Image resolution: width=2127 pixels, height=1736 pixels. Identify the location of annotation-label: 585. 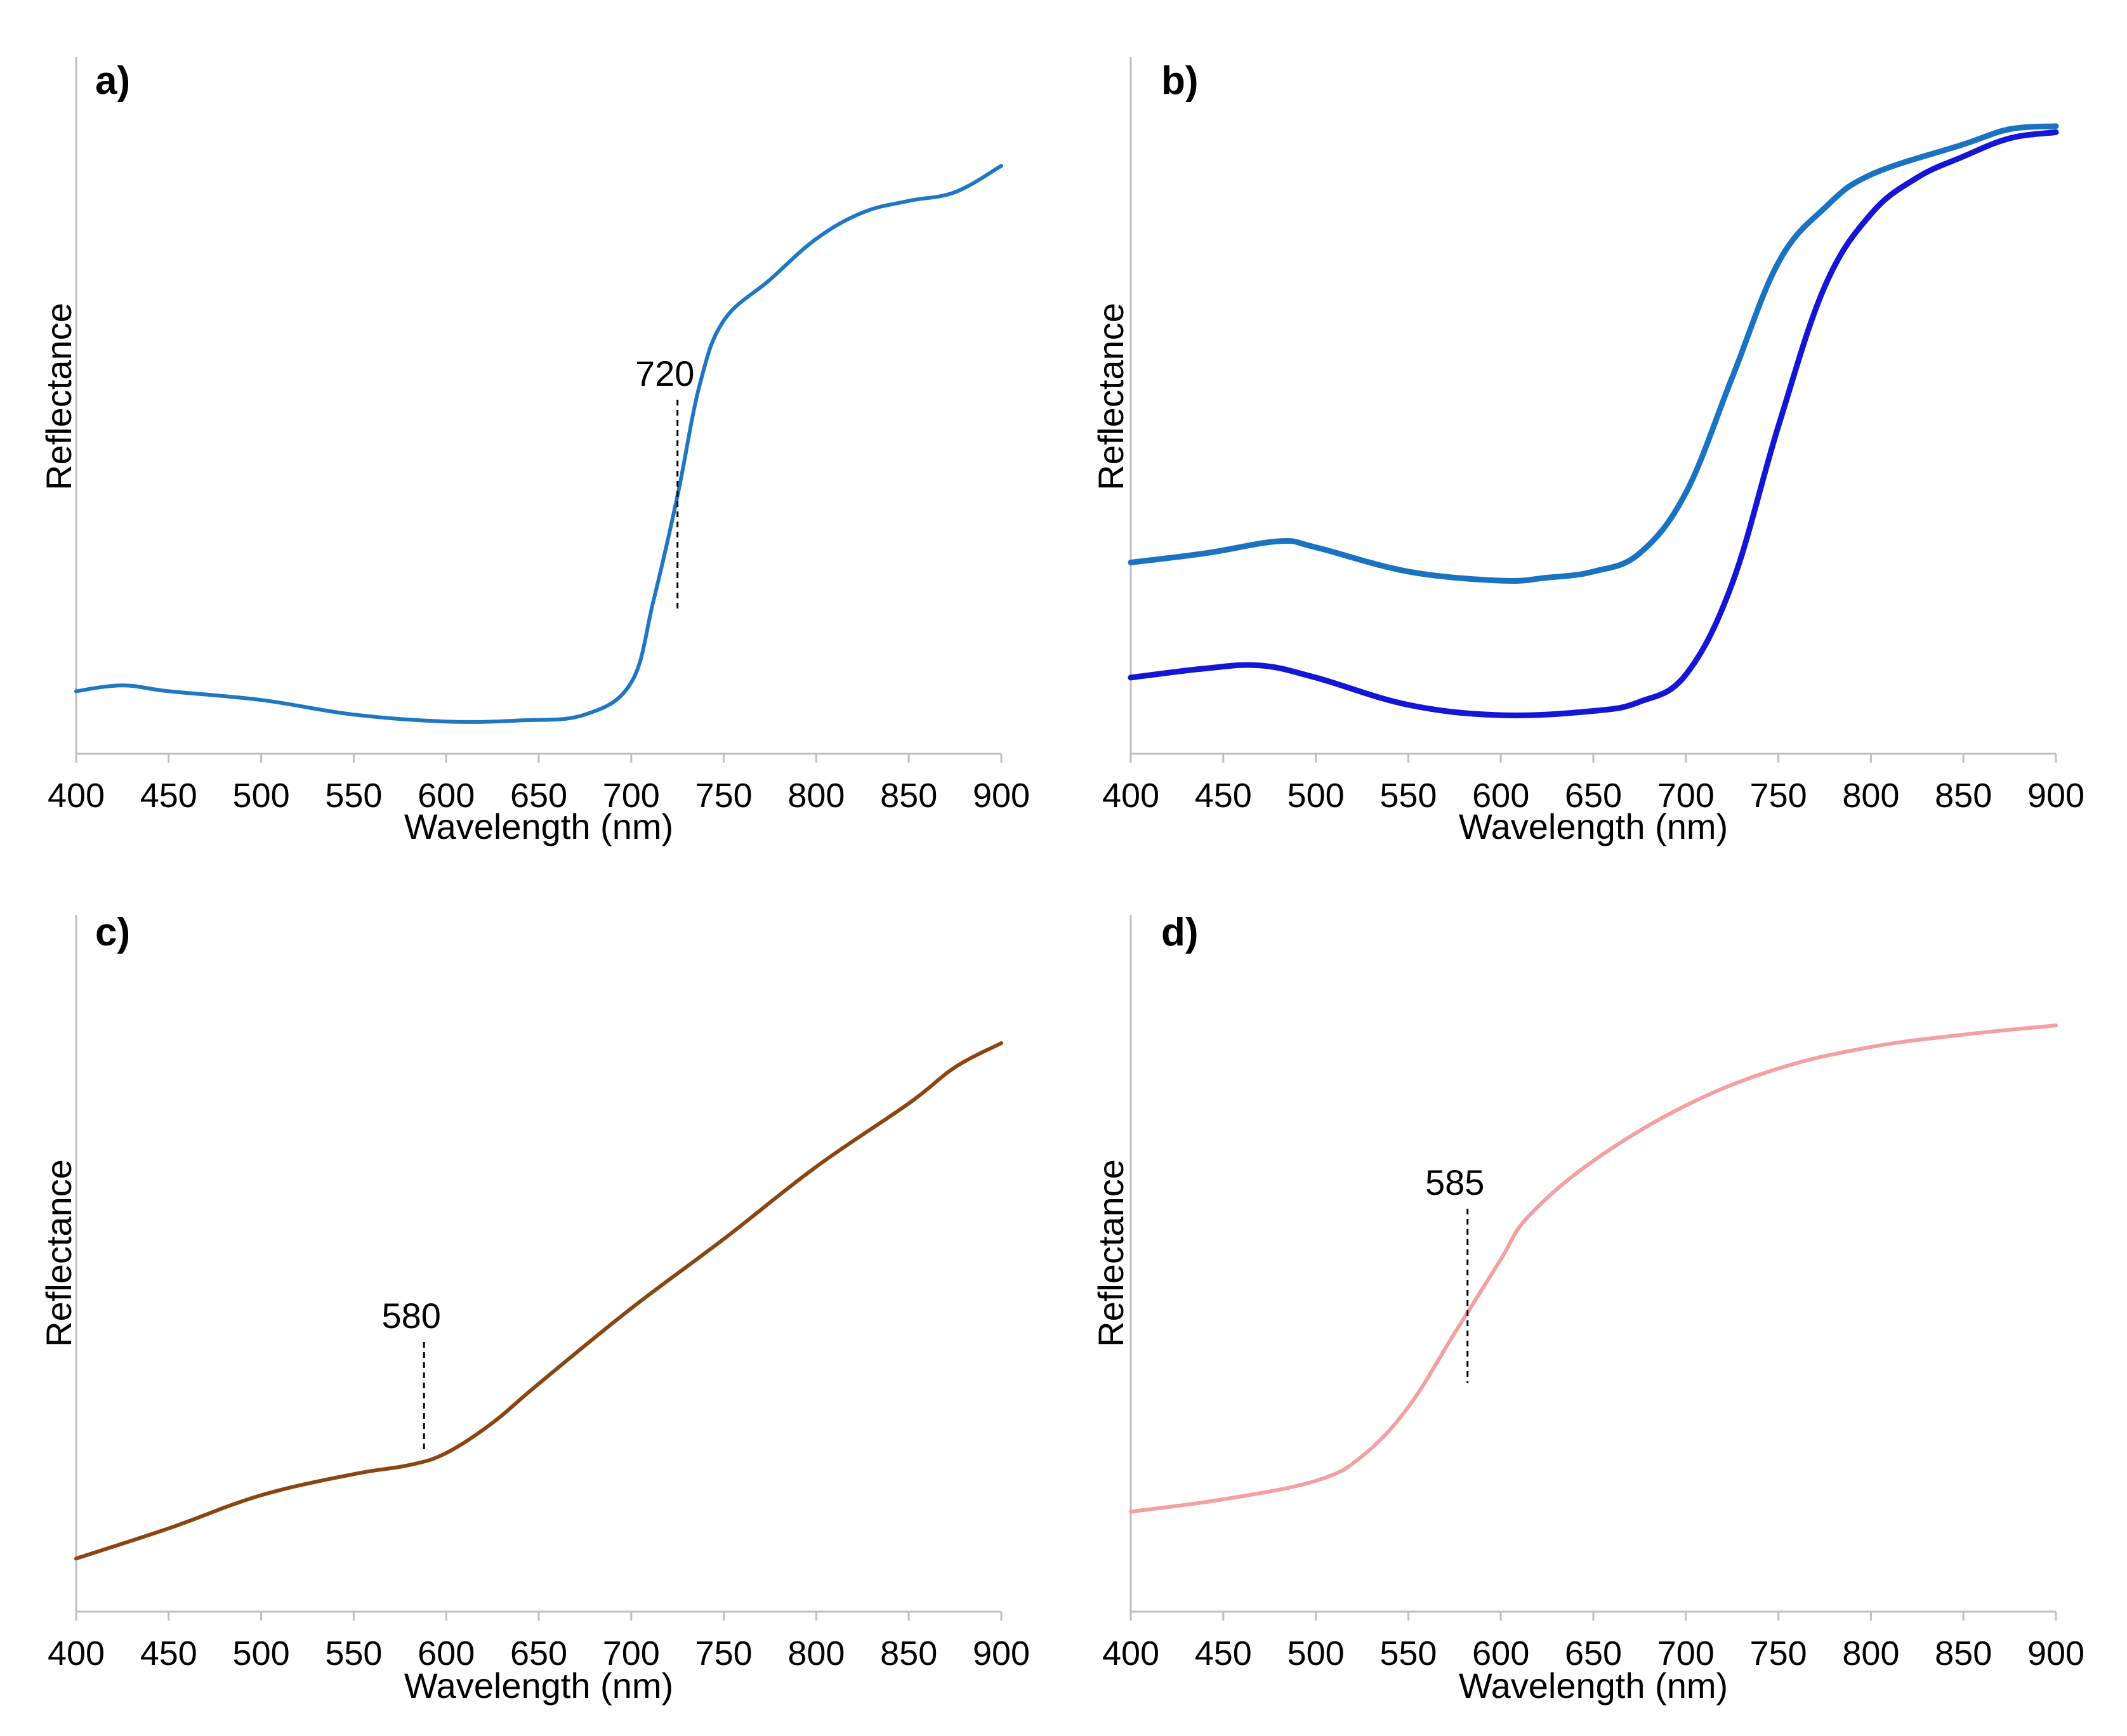
(1454, 1182).